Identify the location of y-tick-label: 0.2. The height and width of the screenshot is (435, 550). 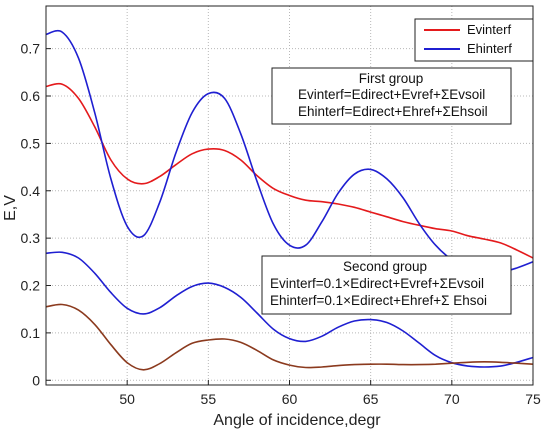
(31, 286).